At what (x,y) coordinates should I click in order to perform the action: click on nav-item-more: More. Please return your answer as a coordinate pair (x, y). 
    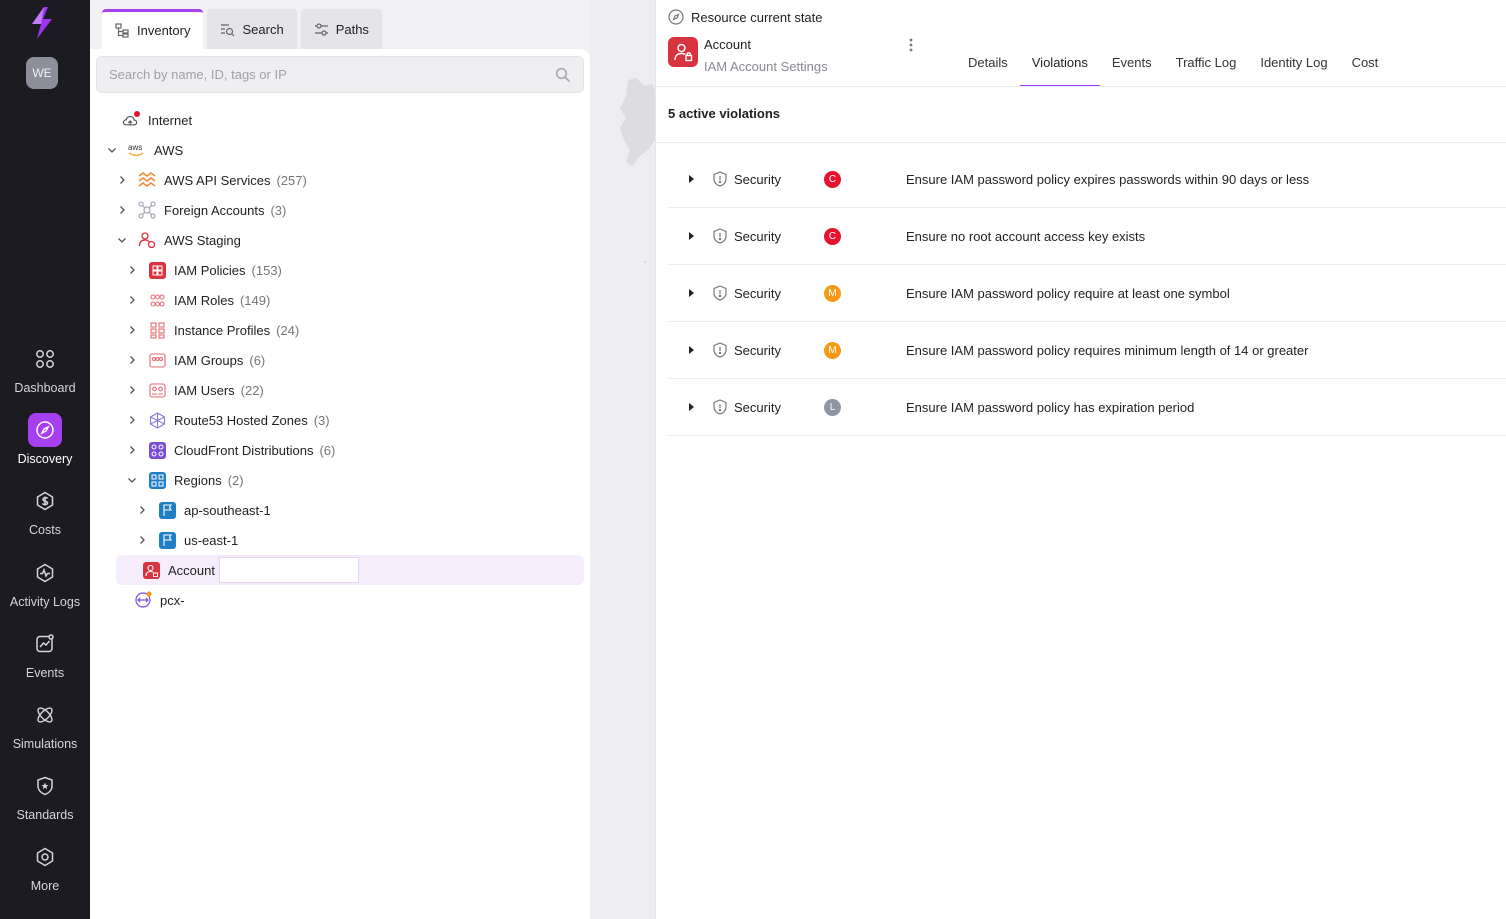
    Looking at the image, I should click on (45, 872).